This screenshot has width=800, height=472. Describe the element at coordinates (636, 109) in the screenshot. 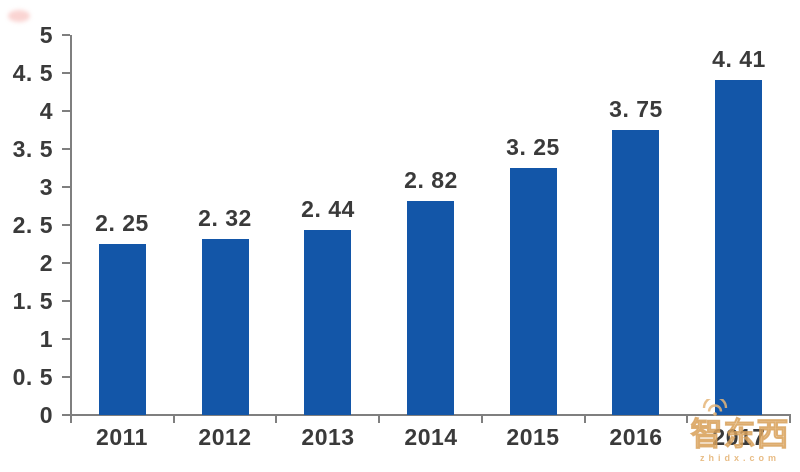

I see `bar-value-label: 3. 75` at that location.